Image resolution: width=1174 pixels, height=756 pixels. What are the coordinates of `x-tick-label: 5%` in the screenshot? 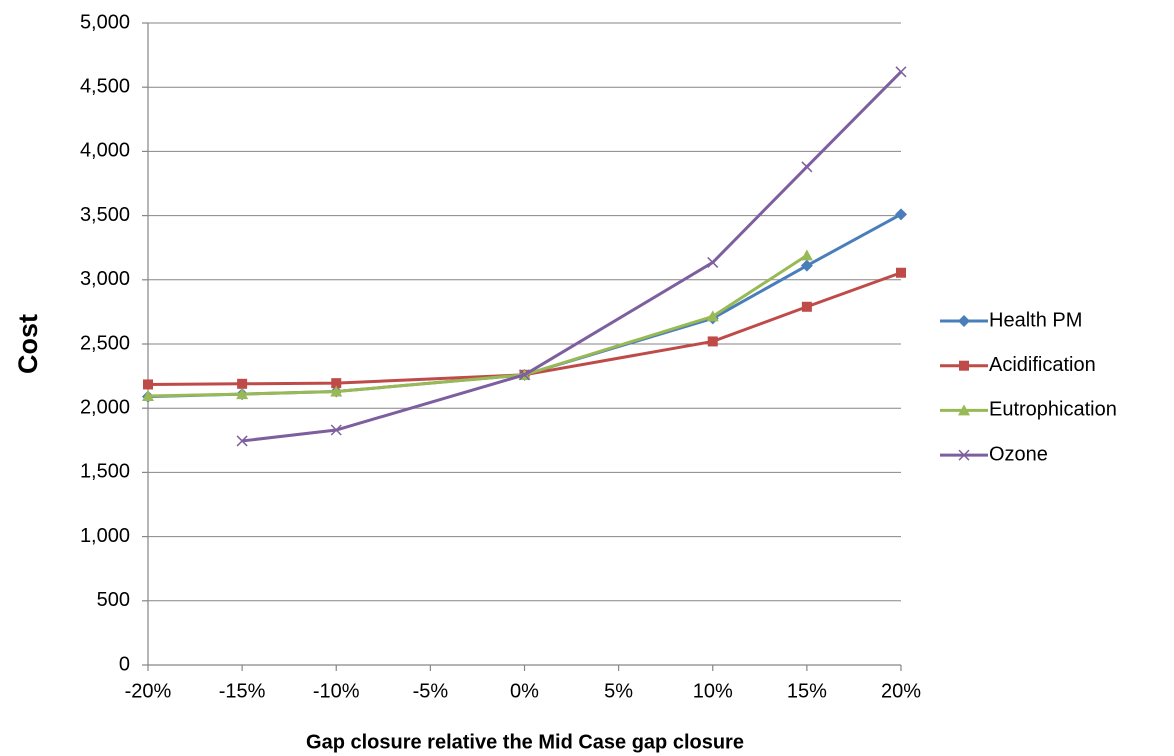 It's located at (618, 691).